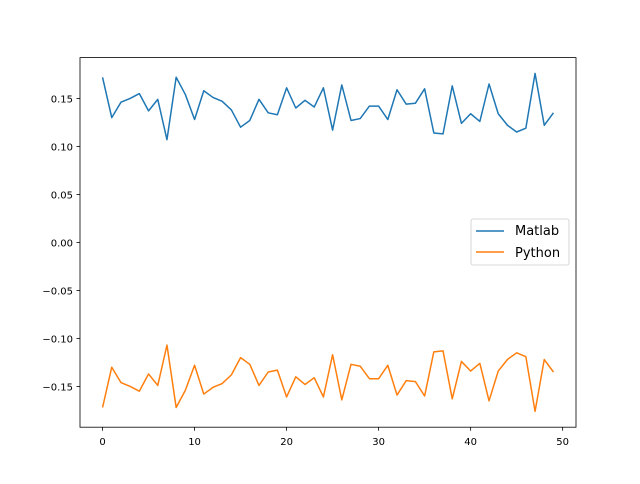 This screenshot has height=484, width=640. I want to click on x-tick-label: 0, so click(102, 442).